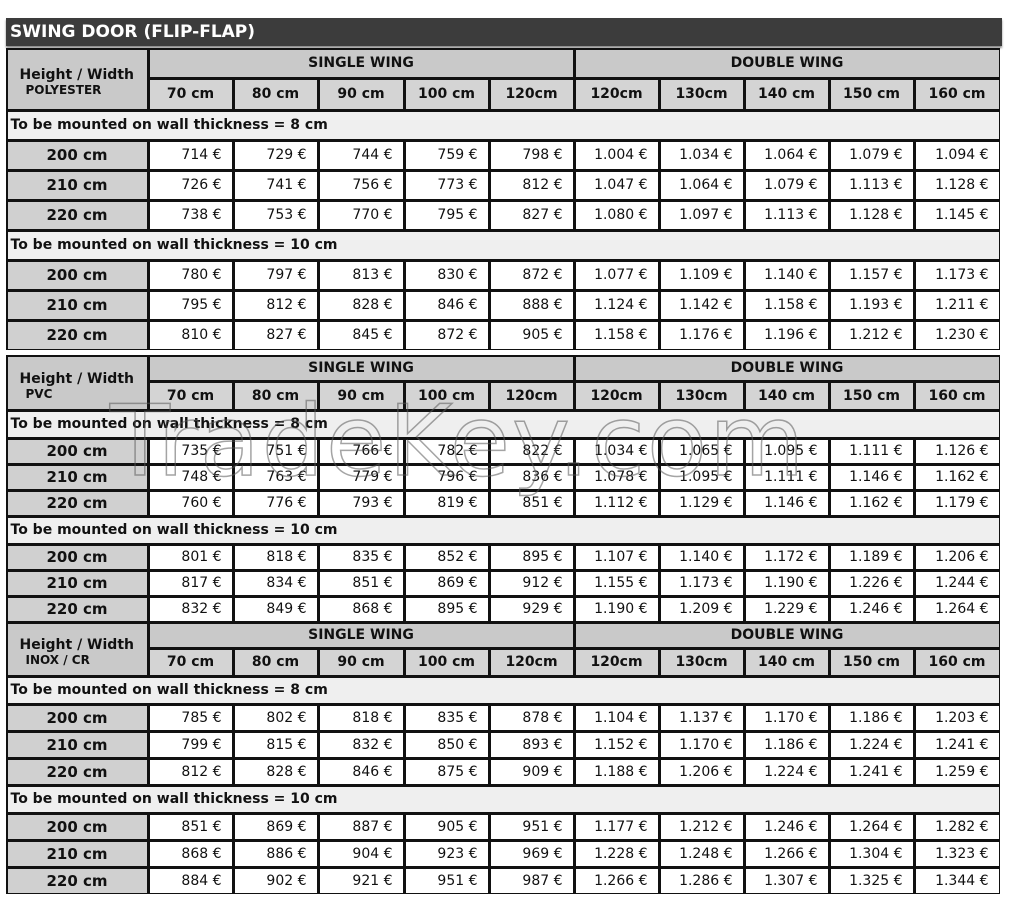 This screenshot has width=1024, height=912. Describe the element at coordinates (786, 275) in the screenshot. I see `price-cell: 1.140 €` at that location.